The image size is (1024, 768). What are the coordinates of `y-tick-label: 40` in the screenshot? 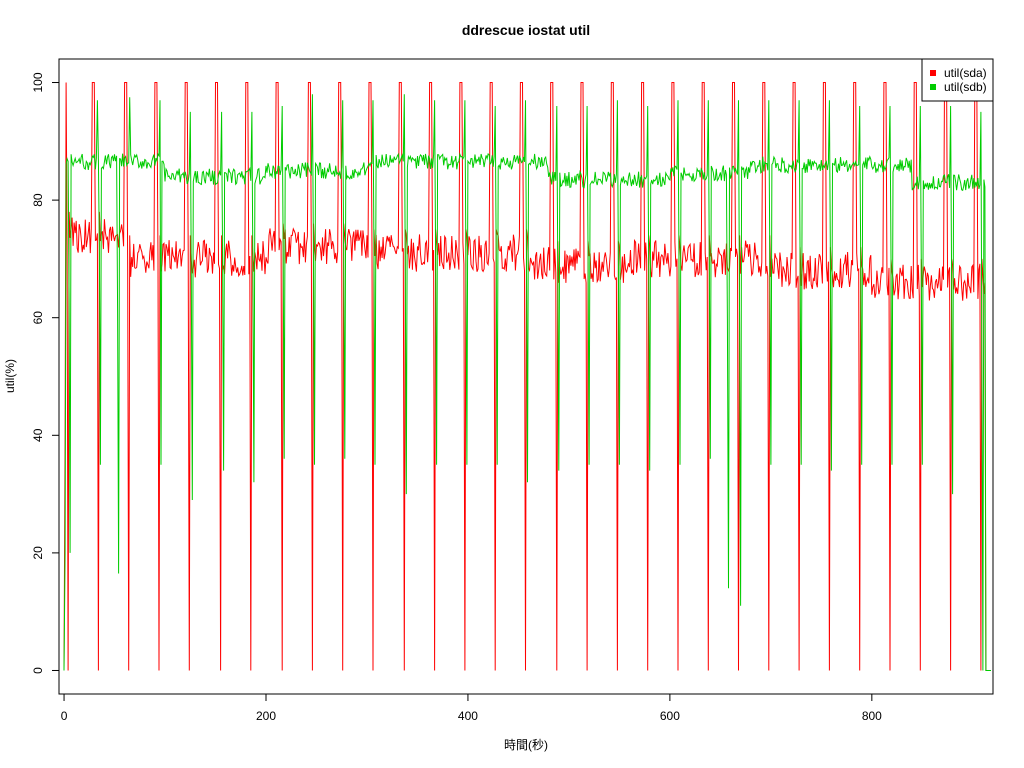 It's located at (38, 435).